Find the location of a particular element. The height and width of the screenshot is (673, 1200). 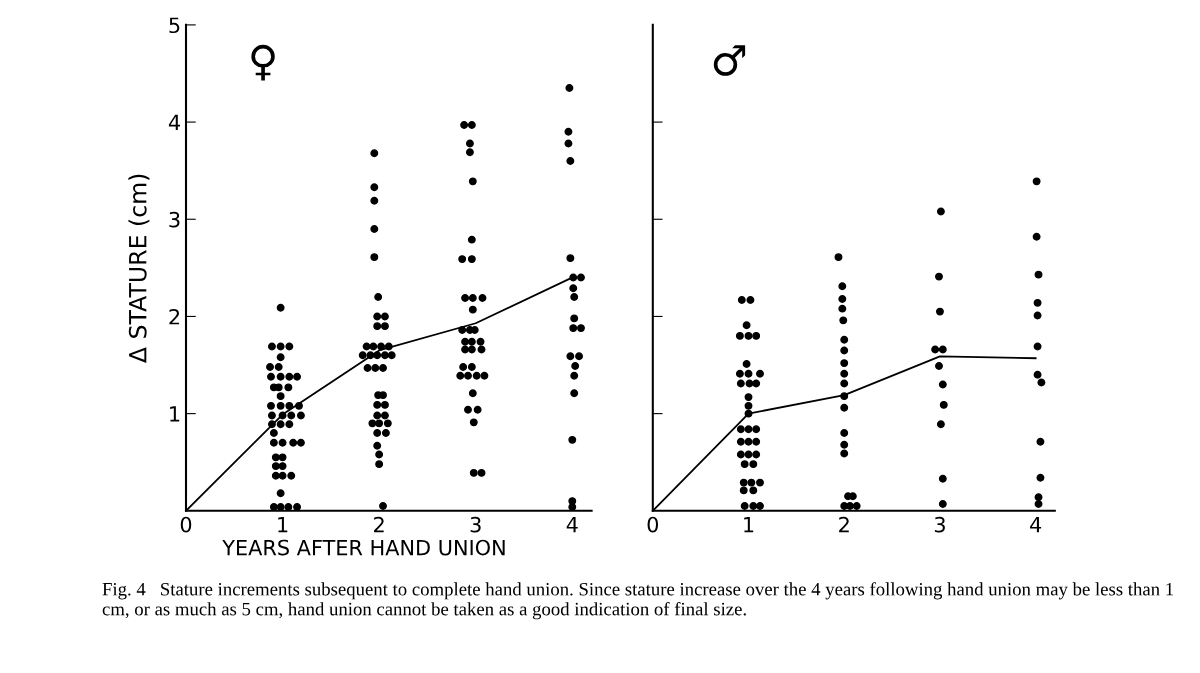

caption: Fig. 4 Stature increments subsequent to complete hand union. Since stature increase over the 4 years following hand union may be less than 1 cm, or as much as 5 cm, hand union cannot be taken as a good indication of final size. is located at coordinates (638, 601).